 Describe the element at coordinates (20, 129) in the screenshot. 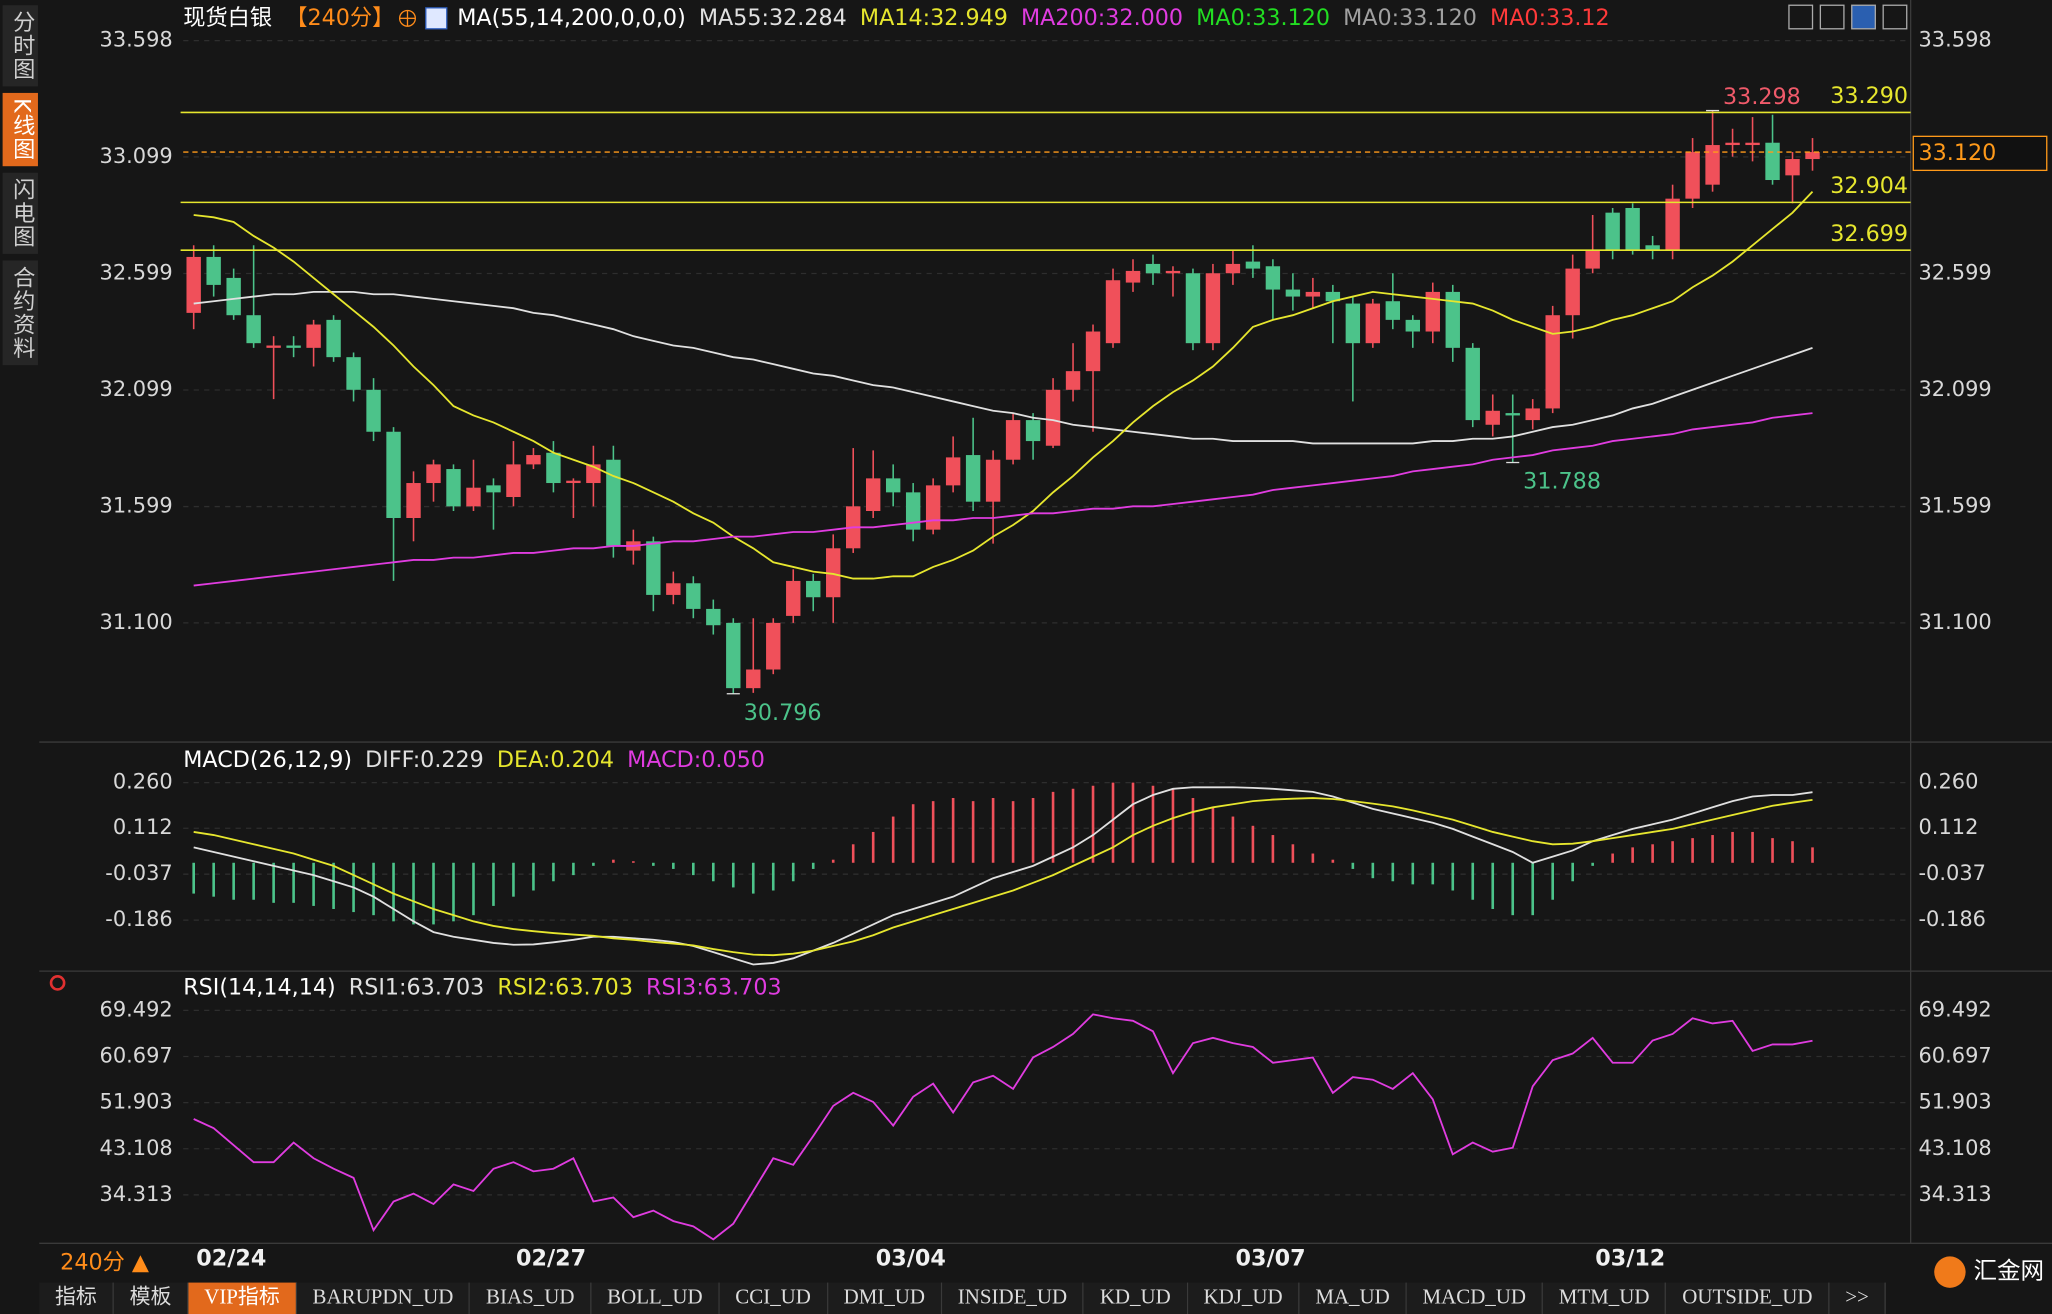

I see `sidebar-tab: K线图` at that location.